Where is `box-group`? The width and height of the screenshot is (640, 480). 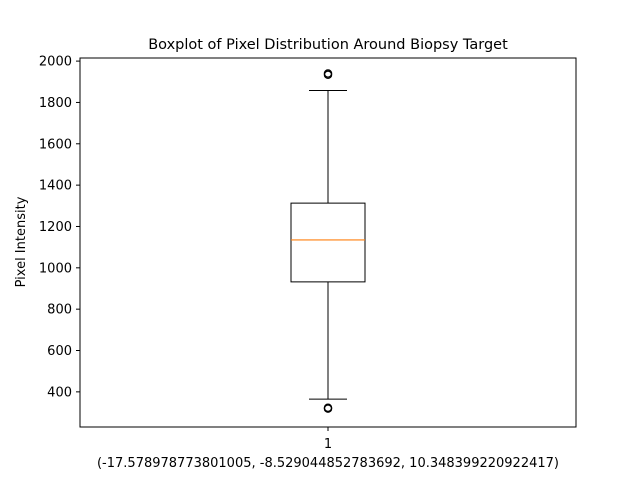
box-group is located at coordinates (328, 241).